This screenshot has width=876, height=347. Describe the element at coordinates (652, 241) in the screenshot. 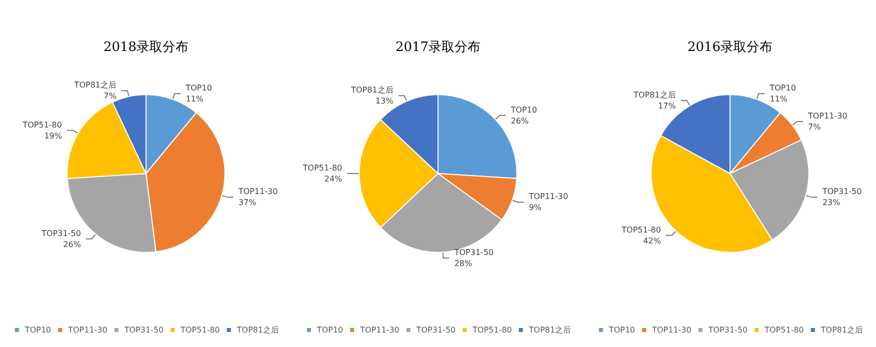

I see `data-label: 42%` at that location.